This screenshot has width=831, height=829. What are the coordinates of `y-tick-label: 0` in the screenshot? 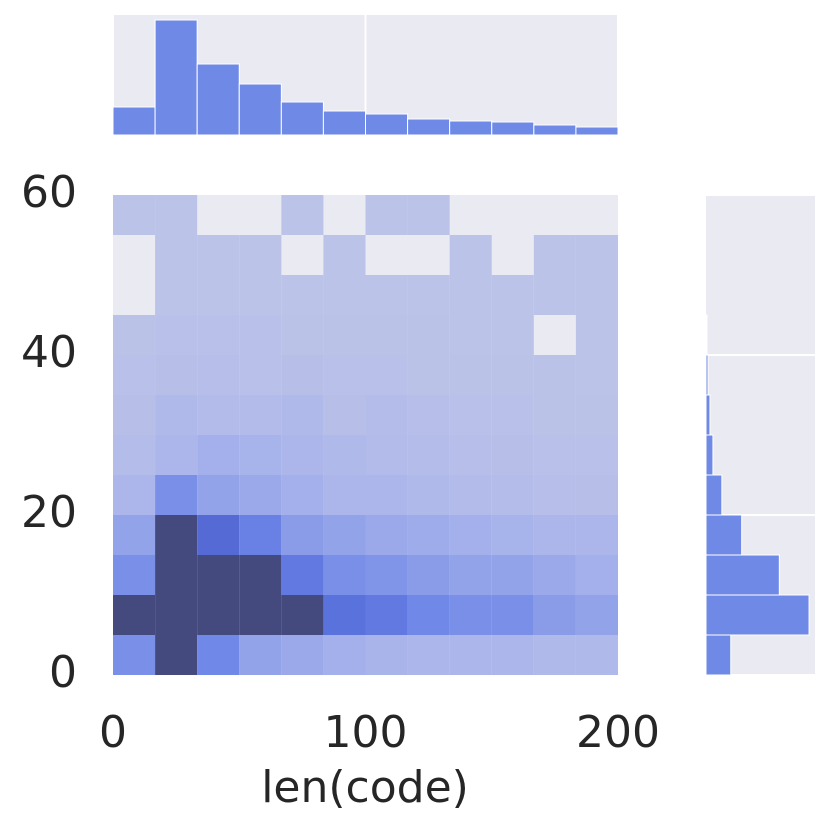 It's located at (63, 672).